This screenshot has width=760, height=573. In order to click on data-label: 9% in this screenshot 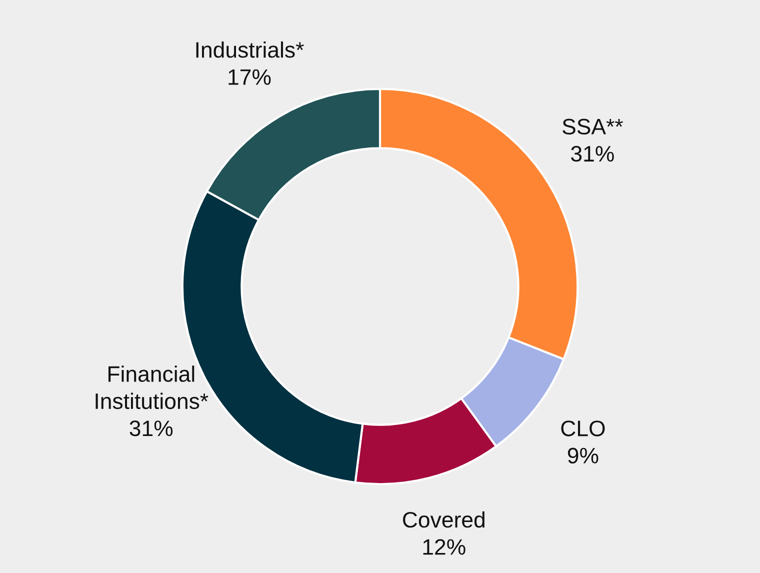, I will do `click(583, 456)`.